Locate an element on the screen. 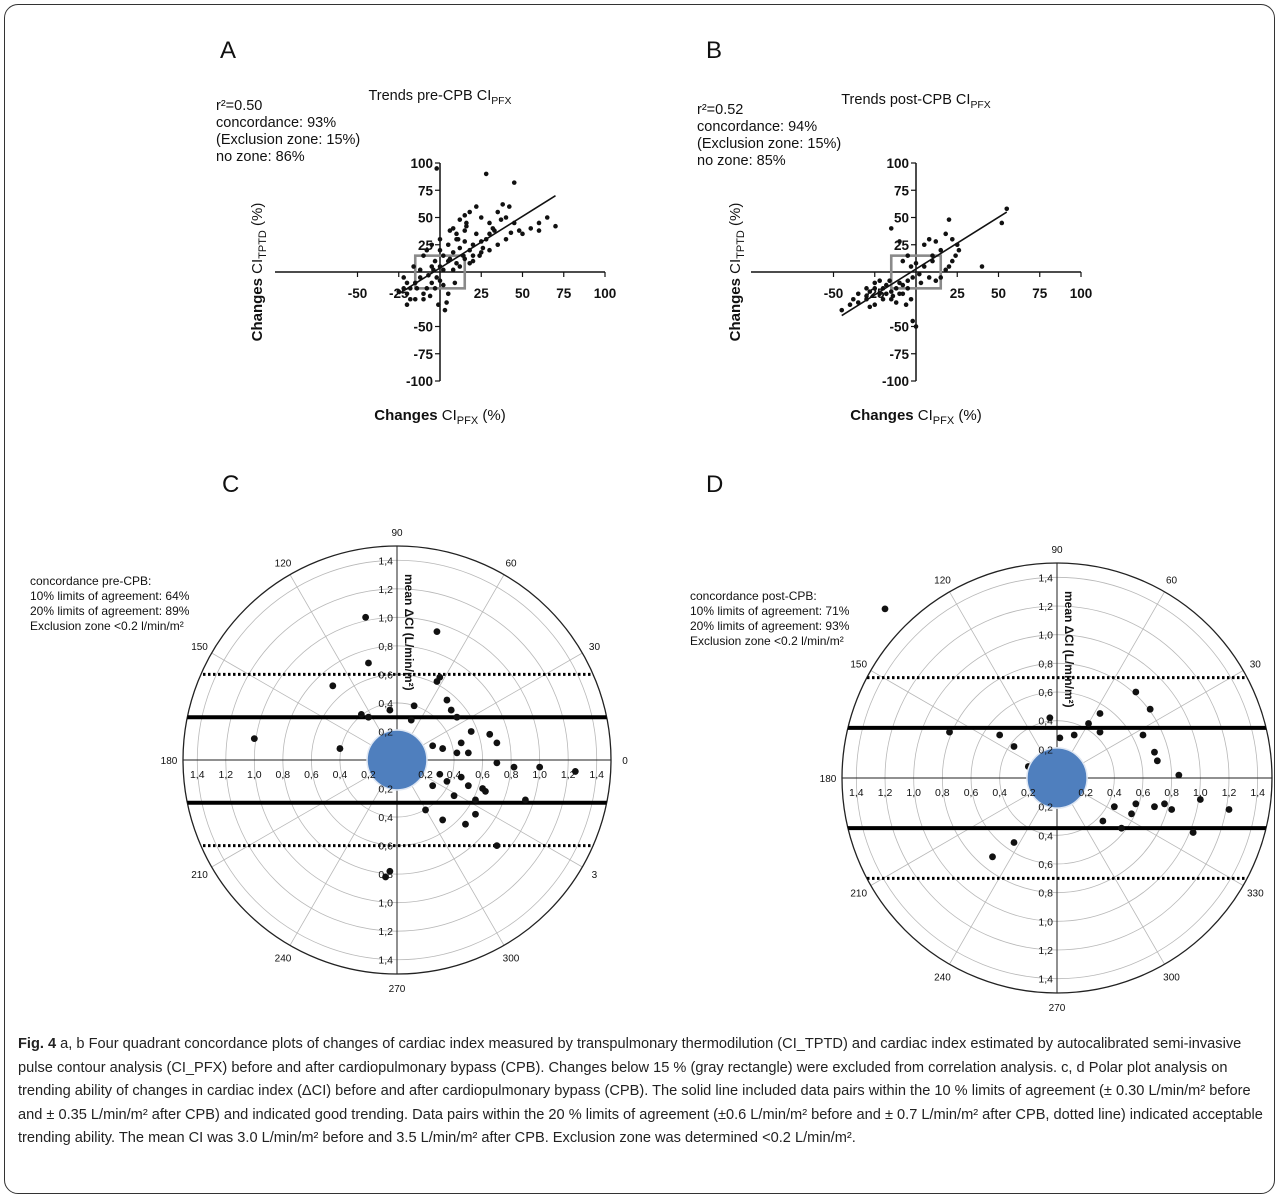 Image resolution: width=1281 pixels, height=1200 pixels. polar-x-tick-label: 0,6 is located at coordinates (482, 775).